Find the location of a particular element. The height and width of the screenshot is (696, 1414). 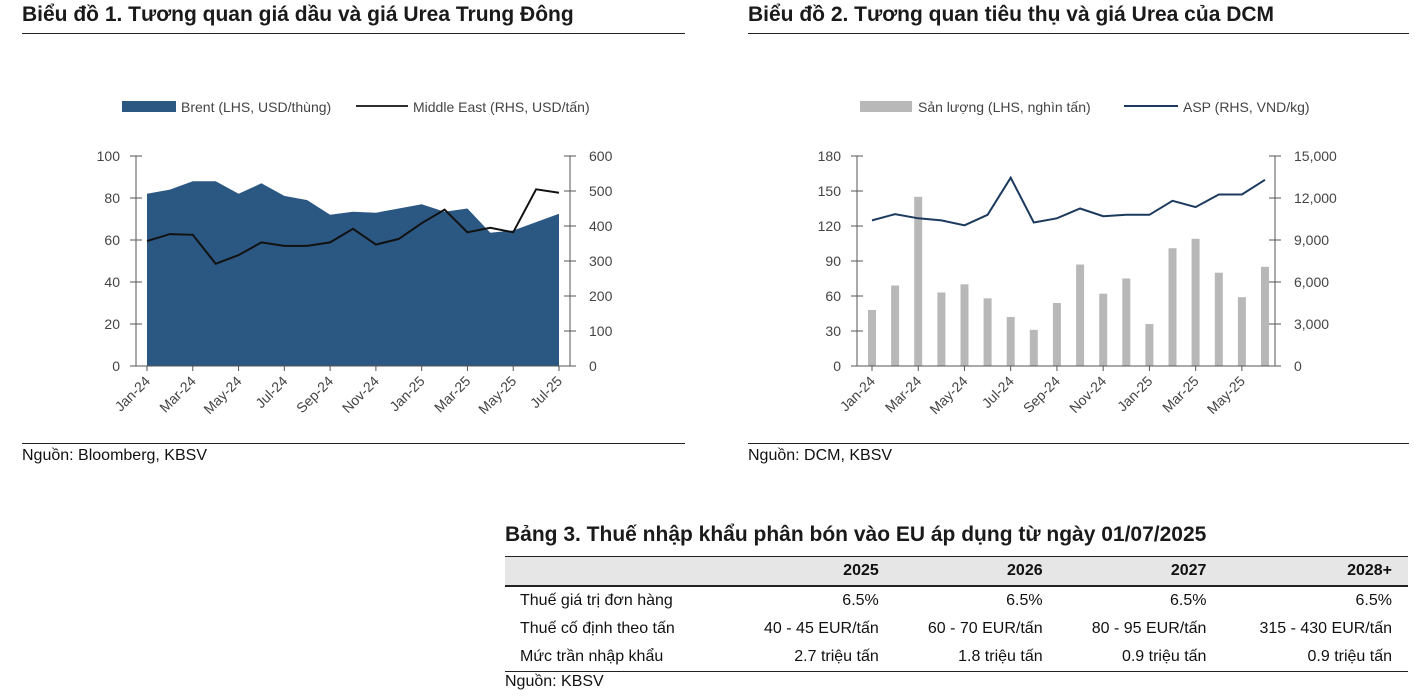

chart1-x-tick-label: May-24 is located at coordinates (222, 395).